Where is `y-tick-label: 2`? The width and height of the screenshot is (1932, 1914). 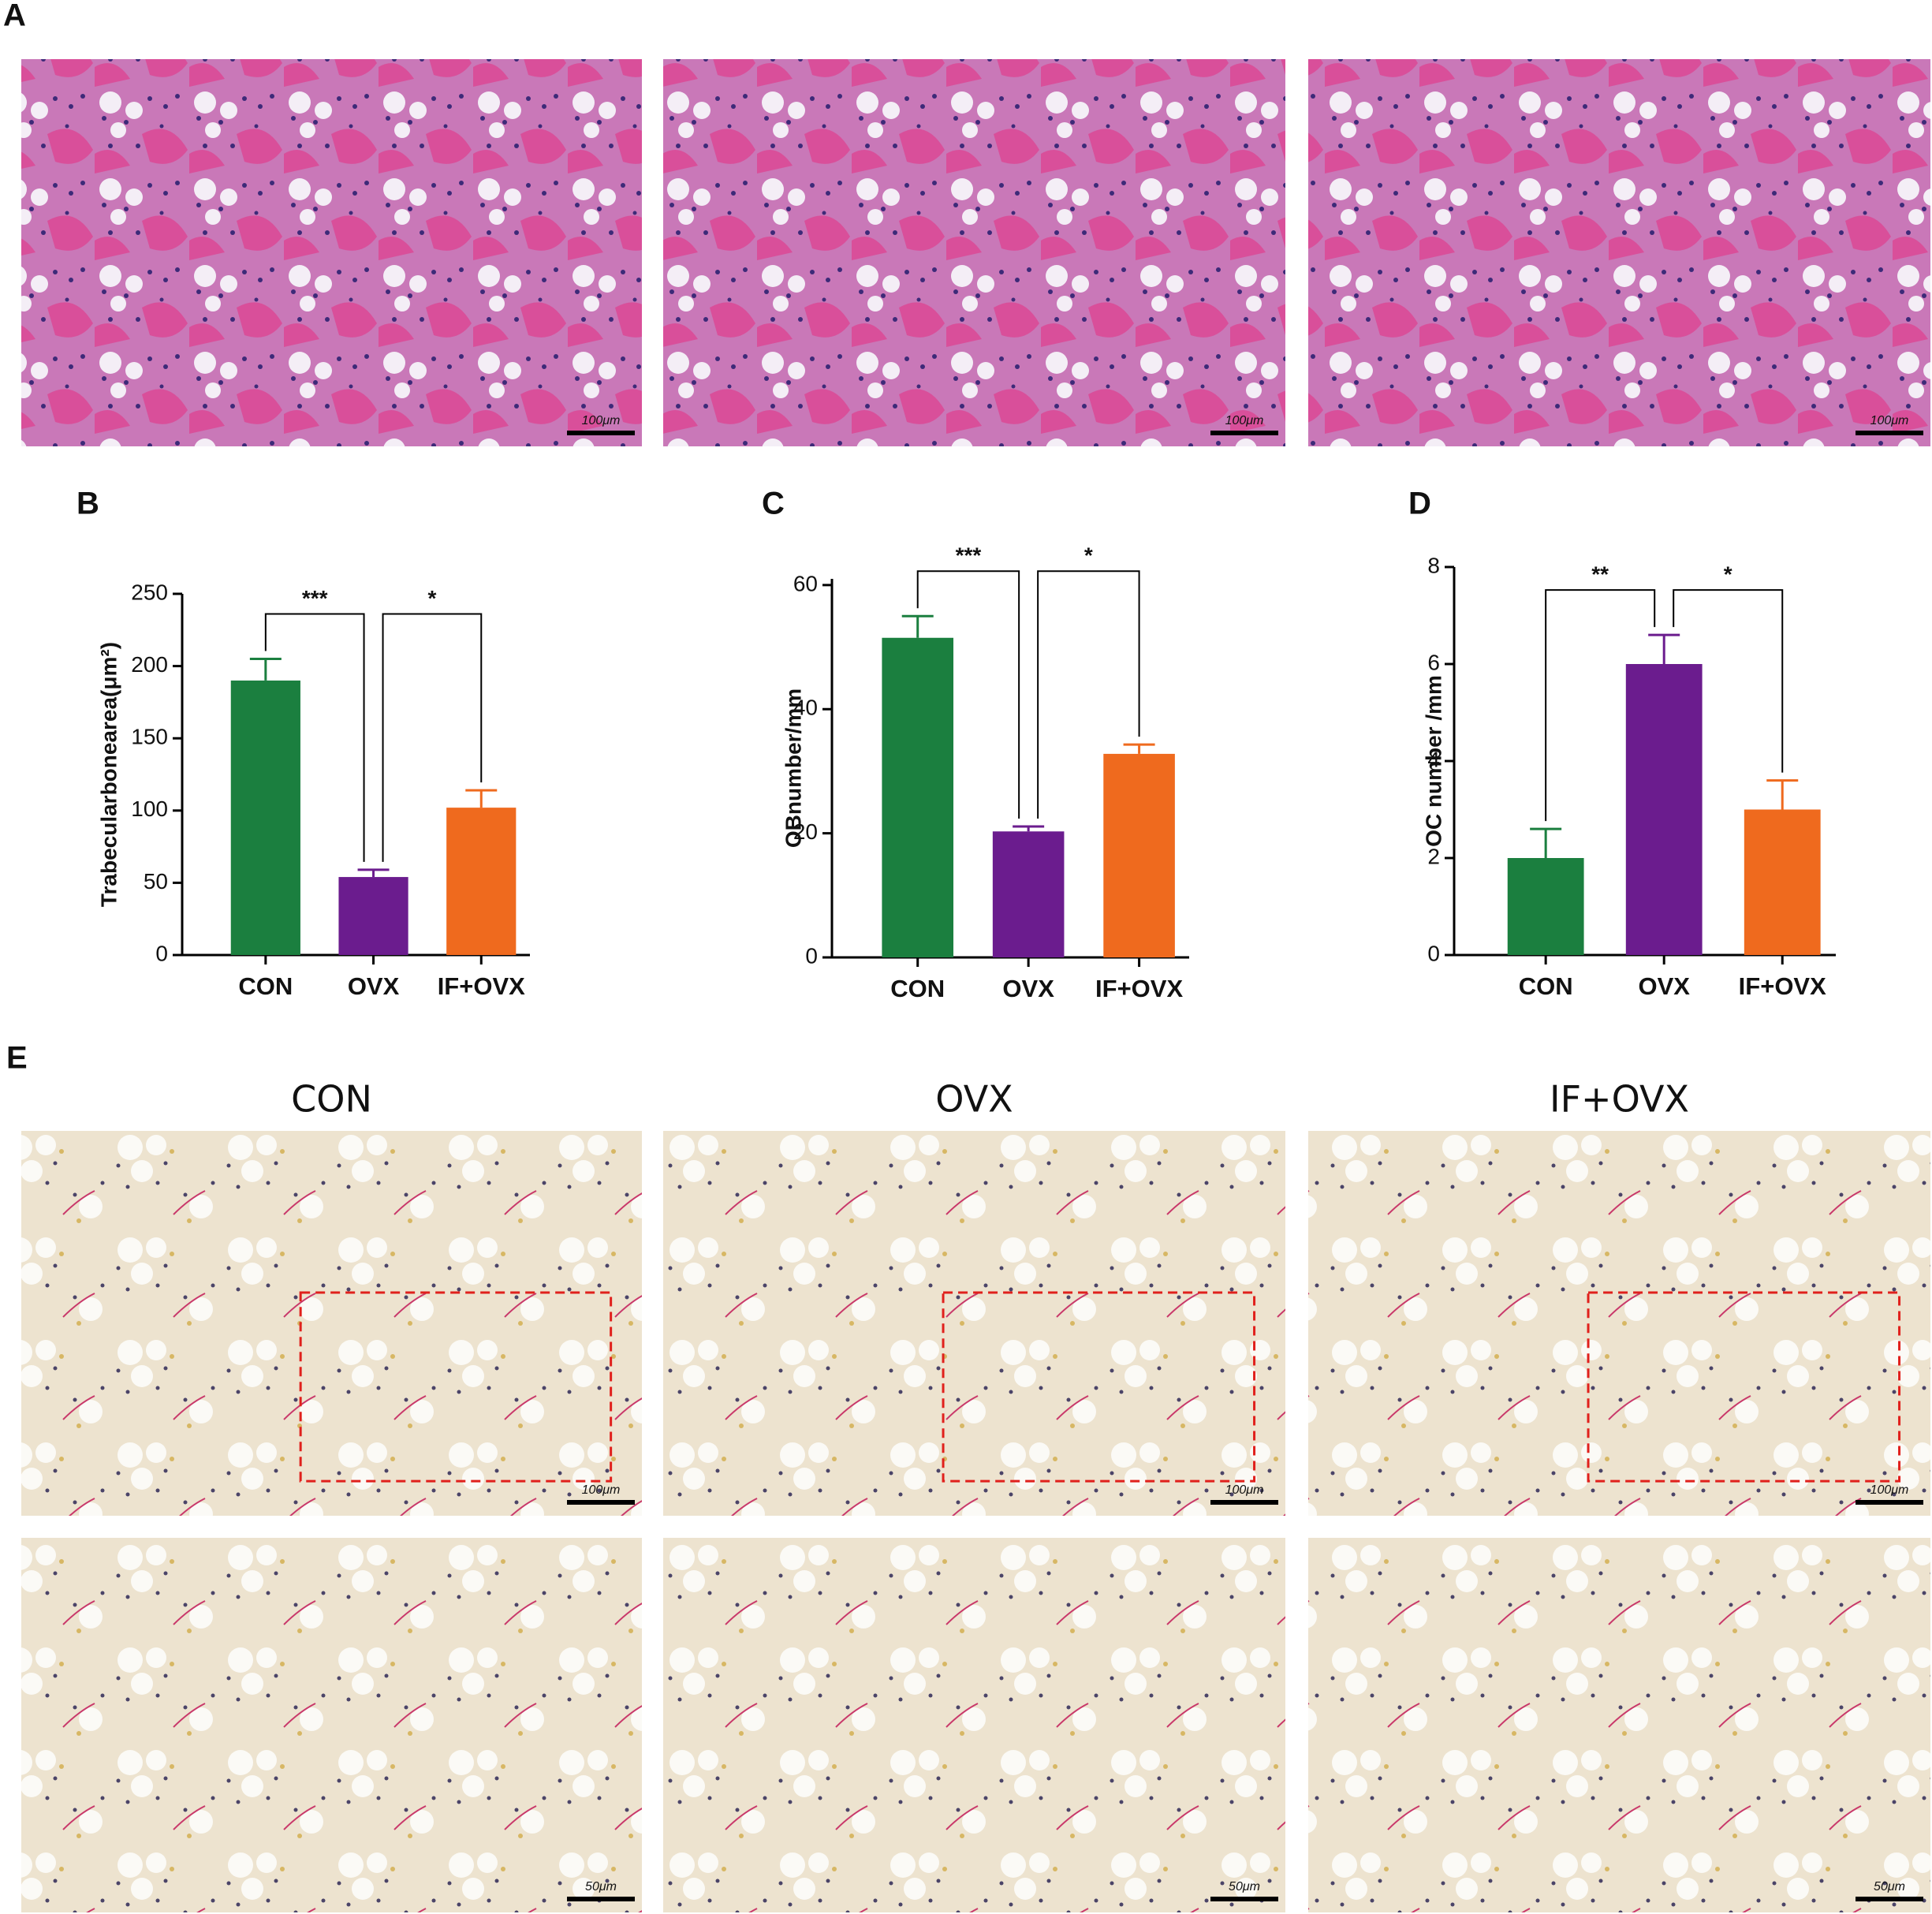
y-tick-label: 2 is located at coordinates (1433, 856).